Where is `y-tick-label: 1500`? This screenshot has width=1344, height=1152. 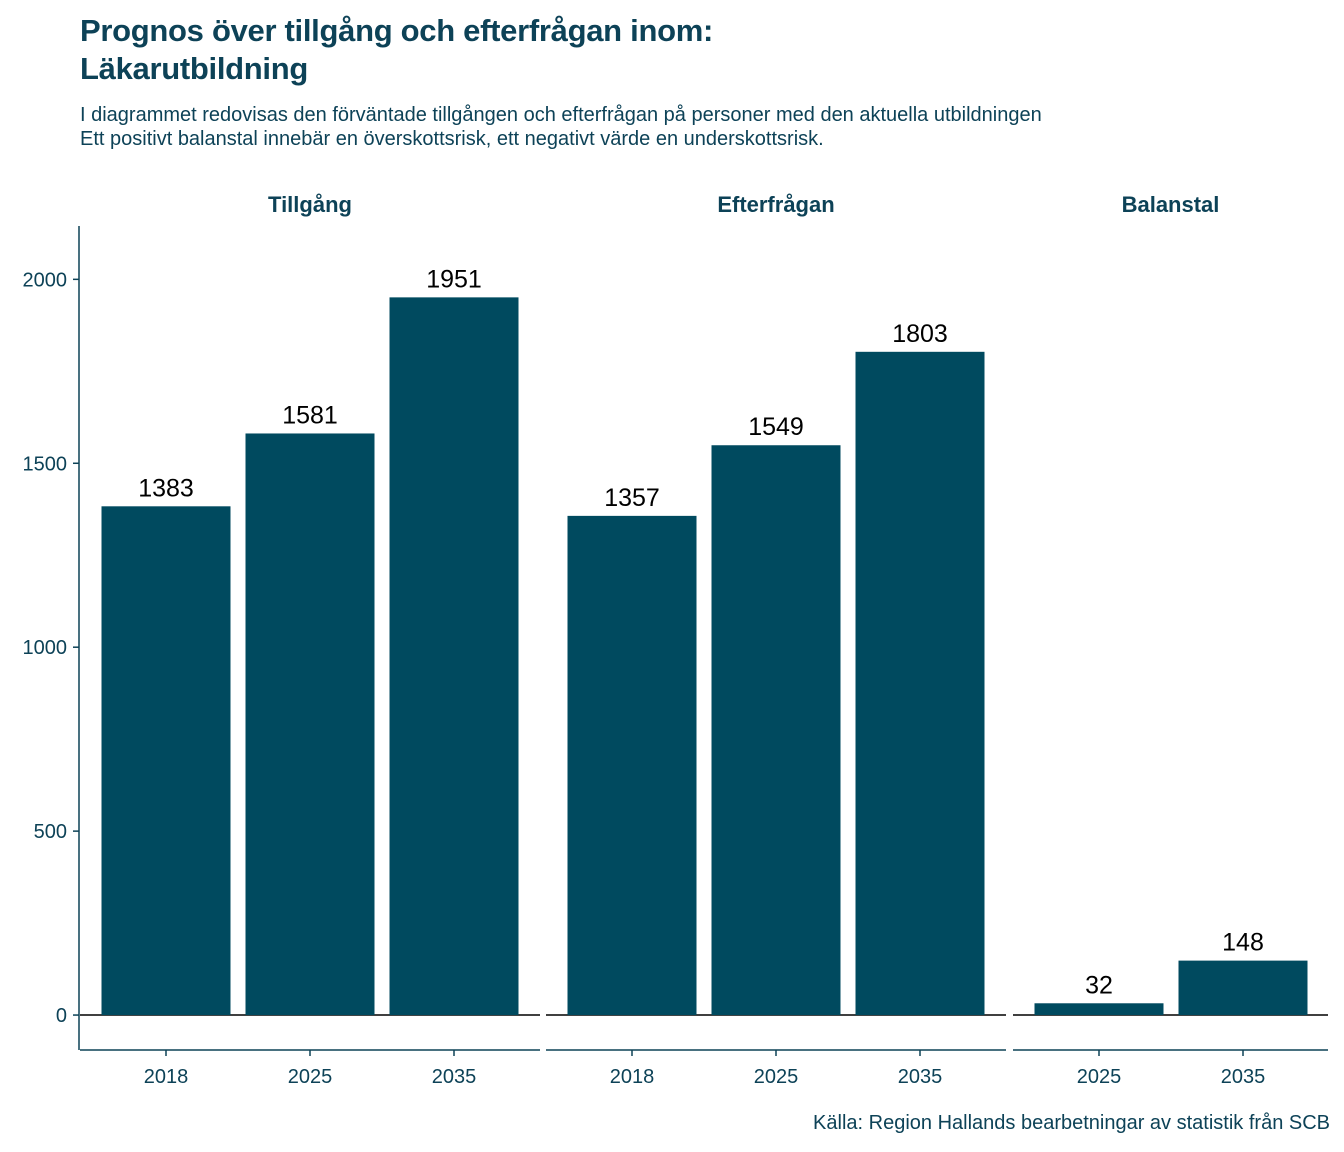 y-tick-label: 1500 is located at coordinates (45, 464).